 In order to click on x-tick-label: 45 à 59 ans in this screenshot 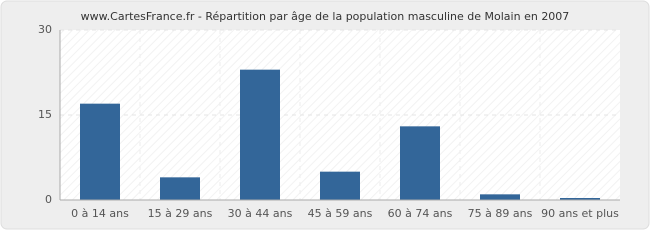, I will do `click(340, 213)`.